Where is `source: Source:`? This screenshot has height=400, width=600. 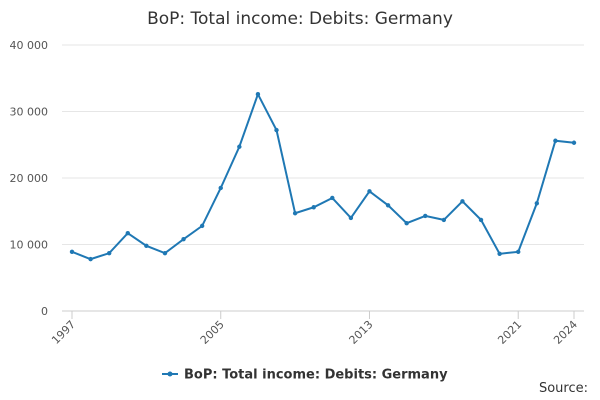 source: Source: is located at coordinates (563, 388).